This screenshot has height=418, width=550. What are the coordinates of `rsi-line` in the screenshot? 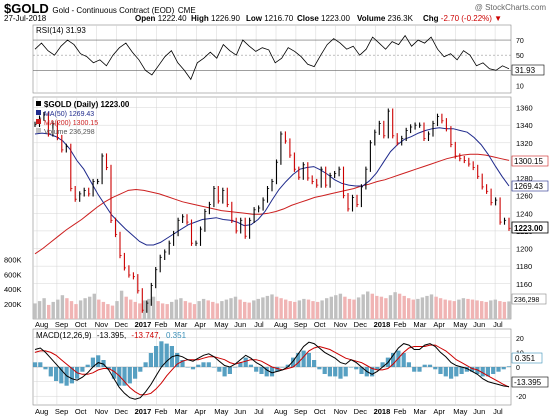 It's located at (272, 57).